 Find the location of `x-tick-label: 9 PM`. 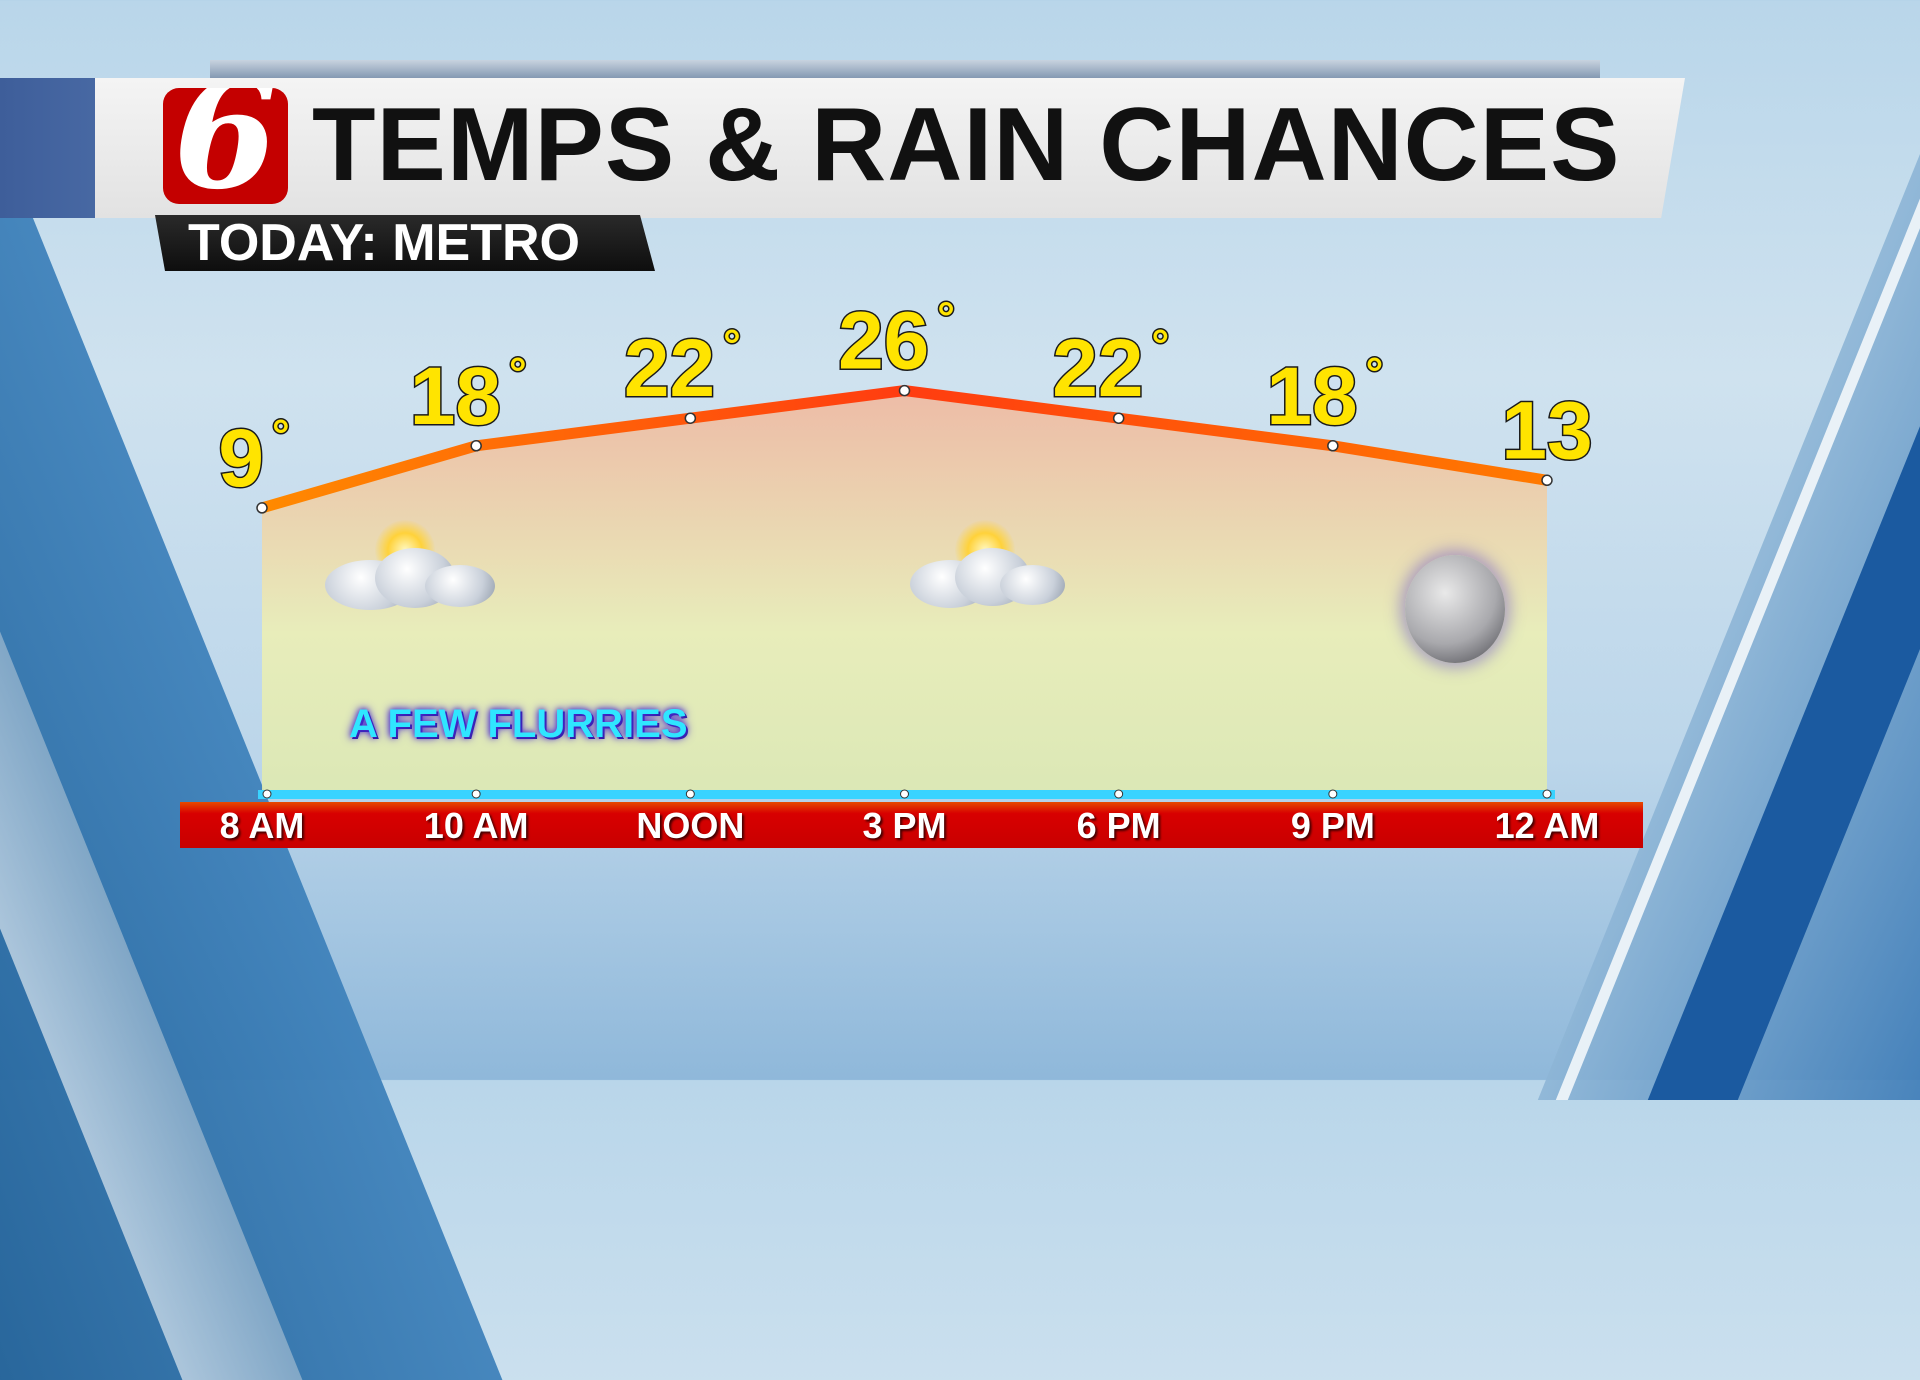

x-tick-label: 9 PM is located at coordinates (1332, 825).